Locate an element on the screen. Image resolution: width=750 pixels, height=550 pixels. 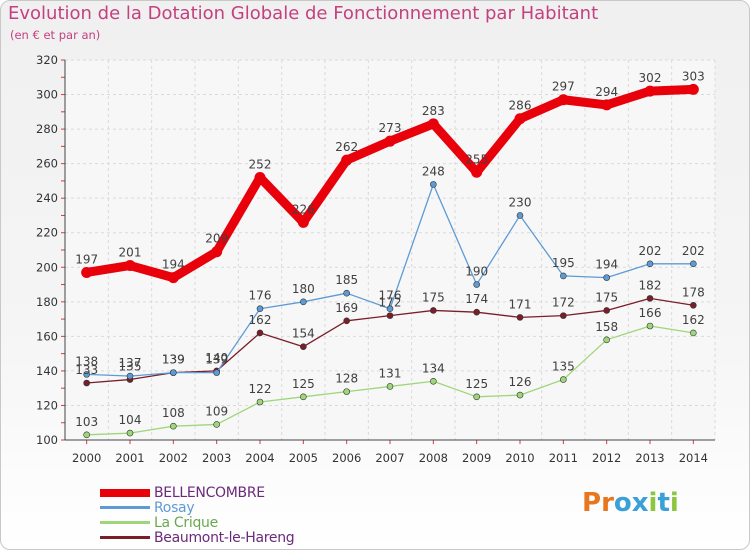
legend-item: Beaumont-le-Hareng is located at coordinates (230, 538).